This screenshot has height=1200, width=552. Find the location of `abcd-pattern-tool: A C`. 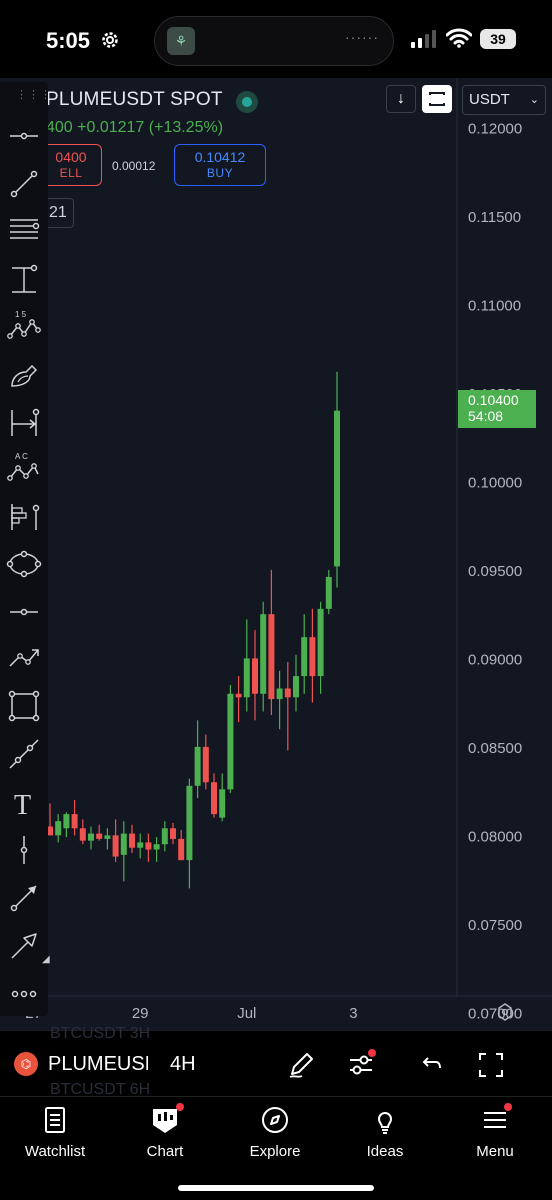

abcd-pattern-tool: A C is located at coordinates (24, 468).